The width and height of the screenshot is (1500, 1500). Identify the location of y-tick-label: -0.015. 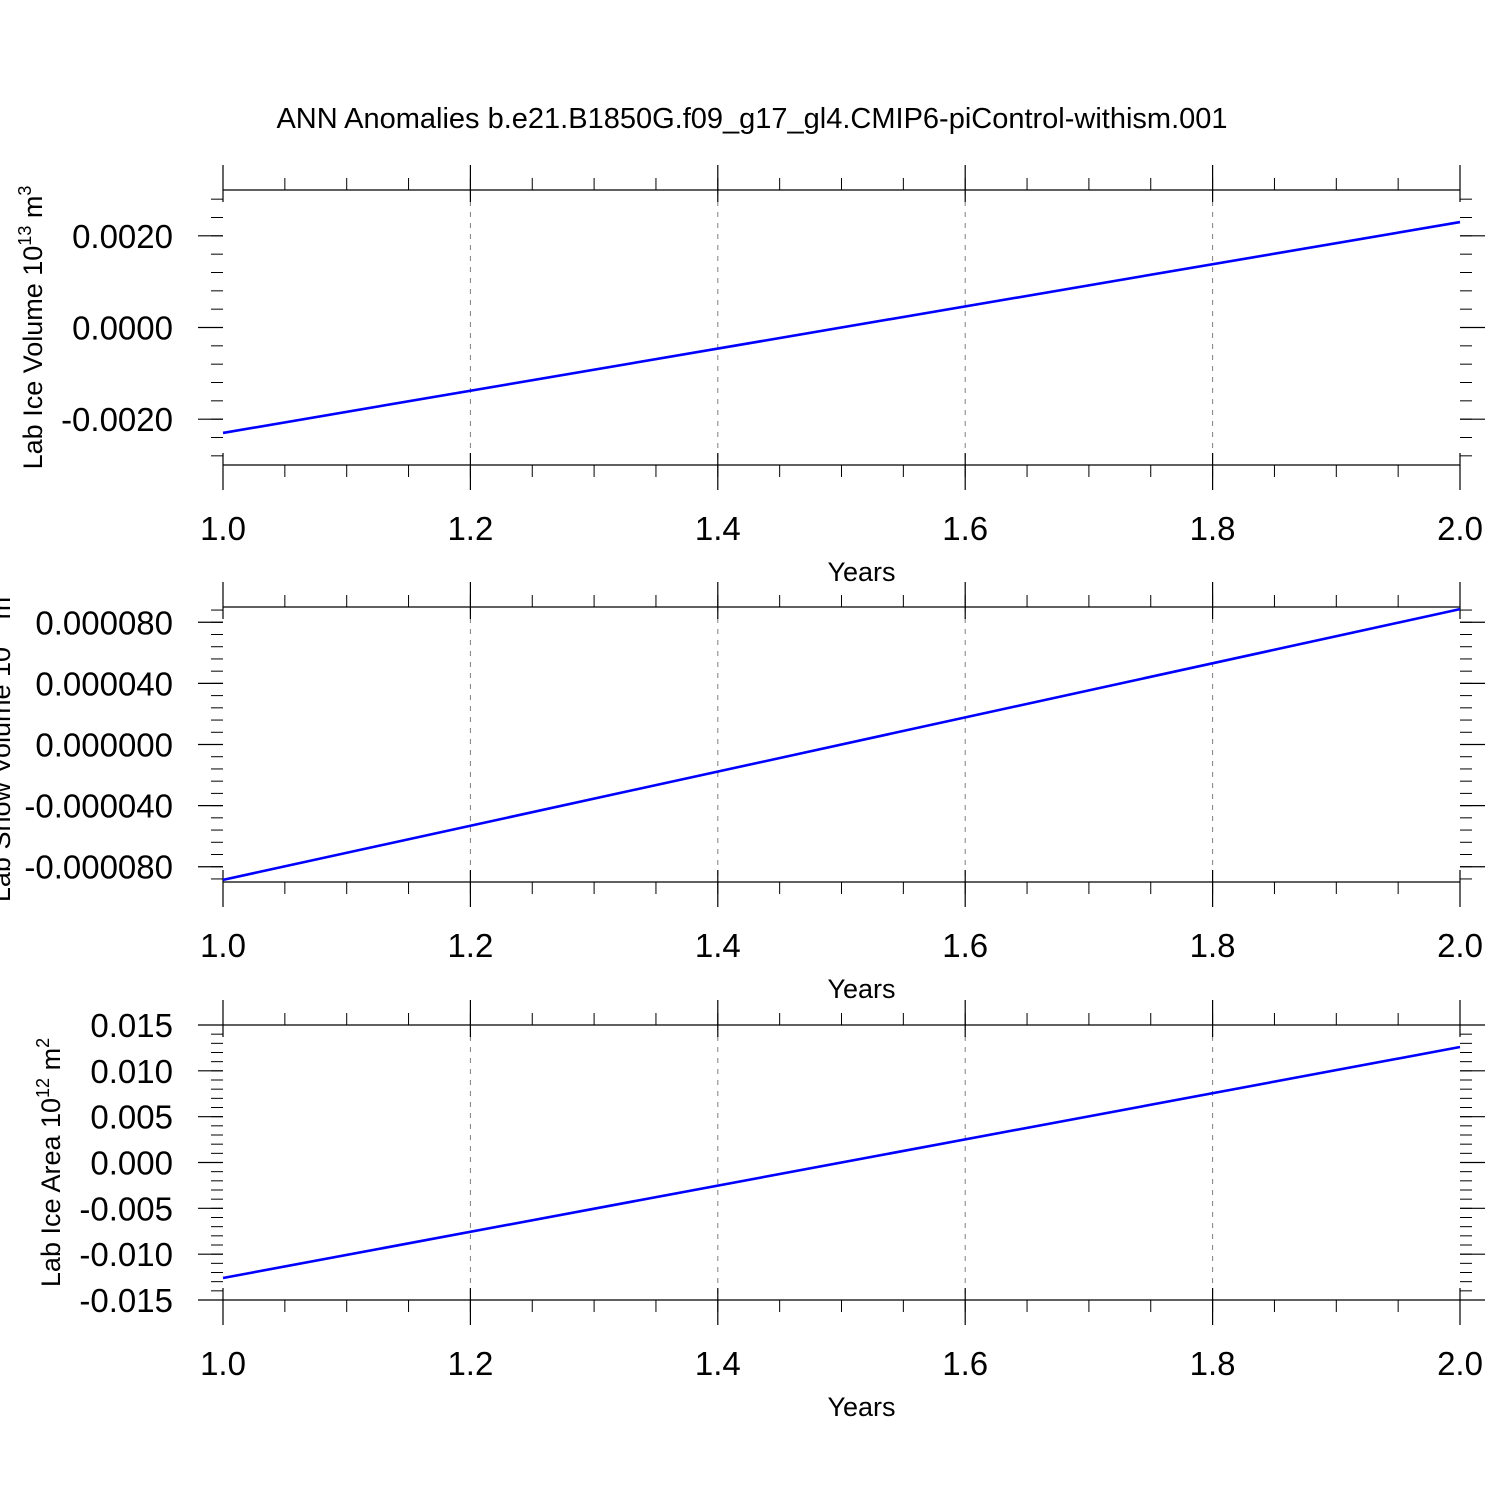
(126, 1300).